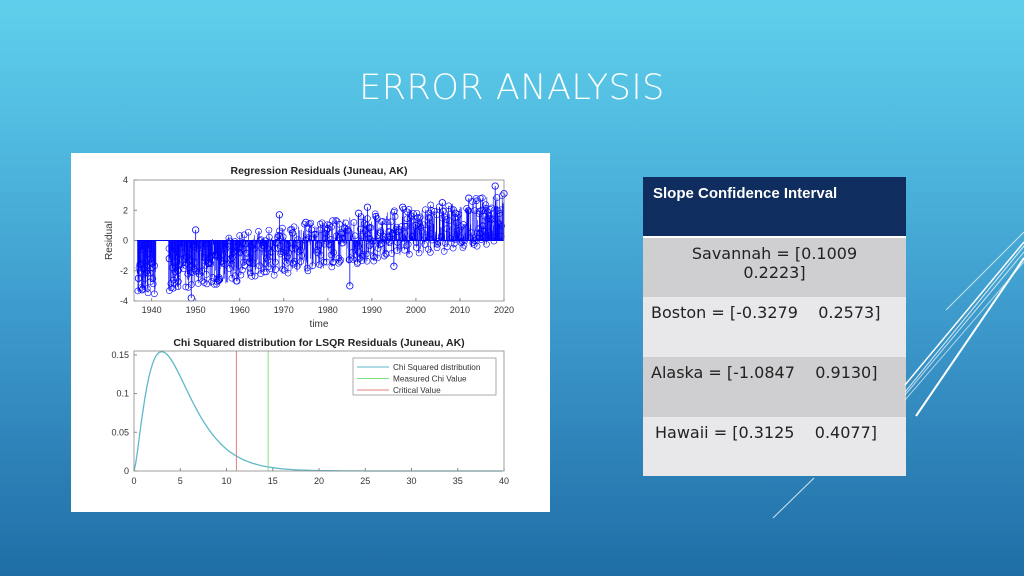  Describe the element at coordinates (416, 310) in the screenshot. I see `svg-text: 2000` at that location.